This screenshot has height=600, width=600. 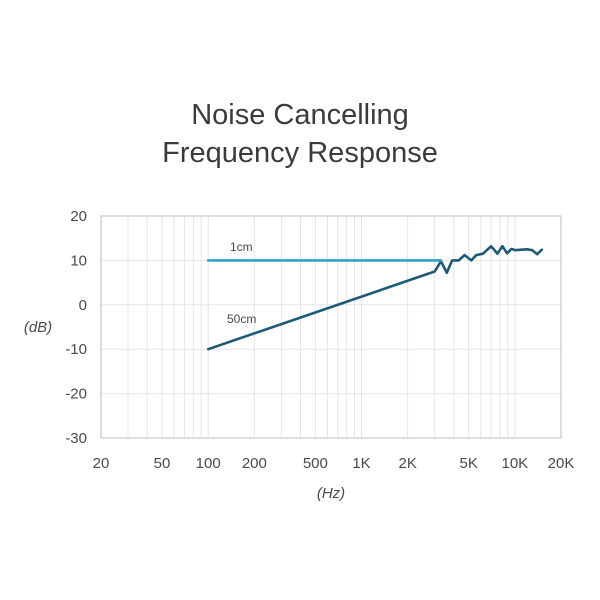 I want to click on chart-title-line-1: Noise Cancelling, so click(x=300, y=115).